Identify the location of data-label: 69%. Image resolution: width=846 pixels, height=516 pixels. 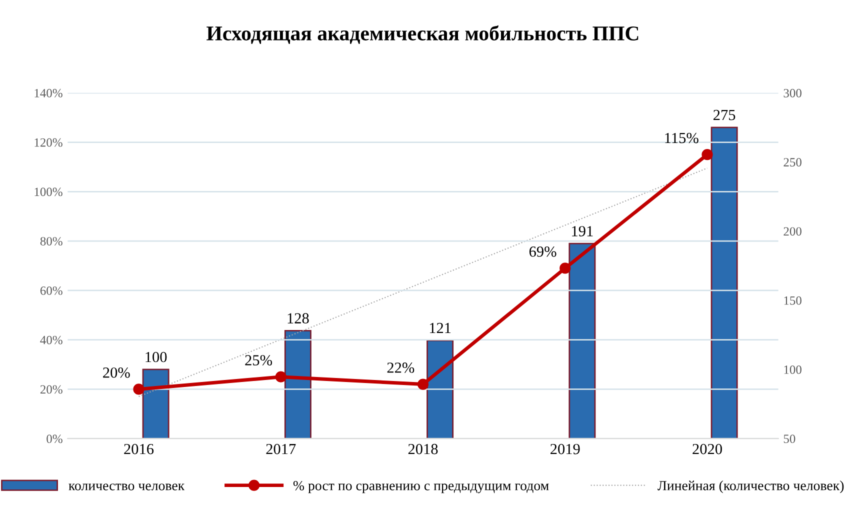
(542, 251).